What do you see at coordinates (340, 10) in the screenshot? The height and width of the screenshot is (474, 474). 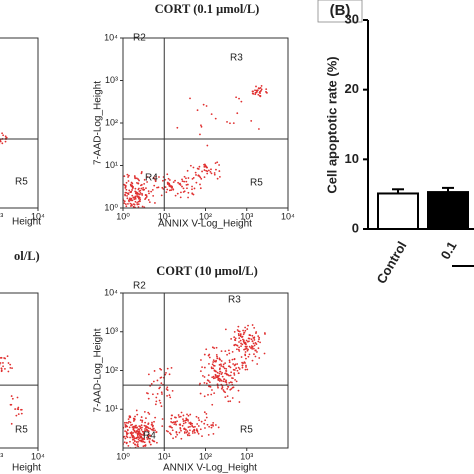 I see `panel-label: (B)` at bounding box center [340, 10].